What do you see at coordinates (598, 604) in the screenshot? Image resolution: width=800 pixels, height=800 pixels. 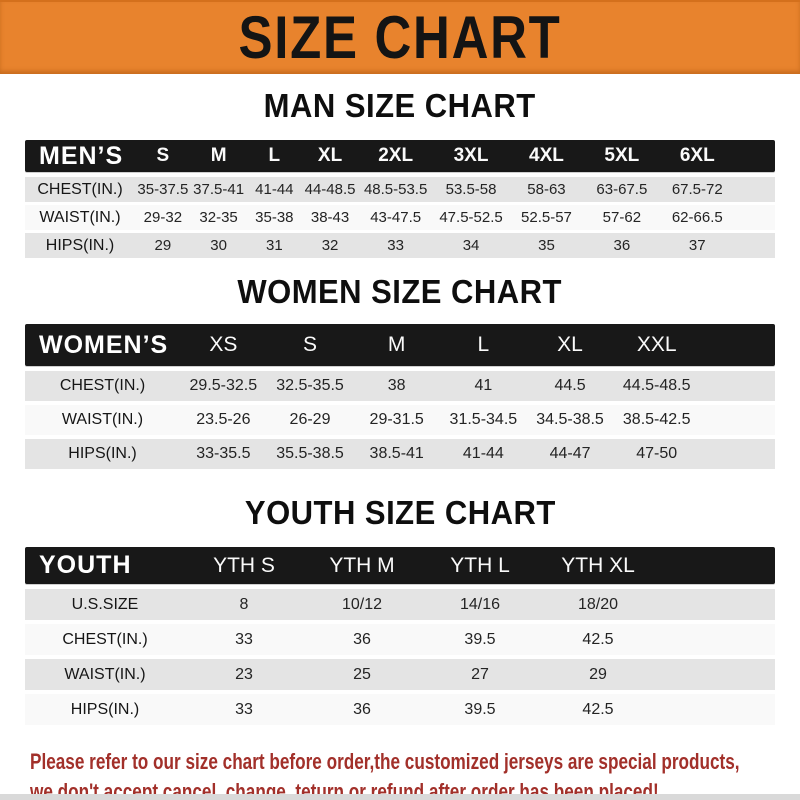 I see `value-cell: 18/20` at bounding box center [598, 604].